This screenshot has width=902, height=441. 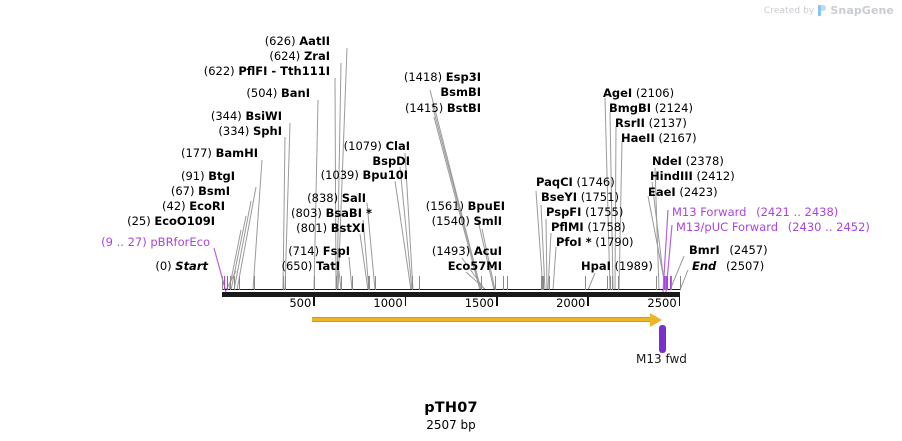 I want to click on site-label-zrai: (624) ZraI, so click(x=195, y=56).